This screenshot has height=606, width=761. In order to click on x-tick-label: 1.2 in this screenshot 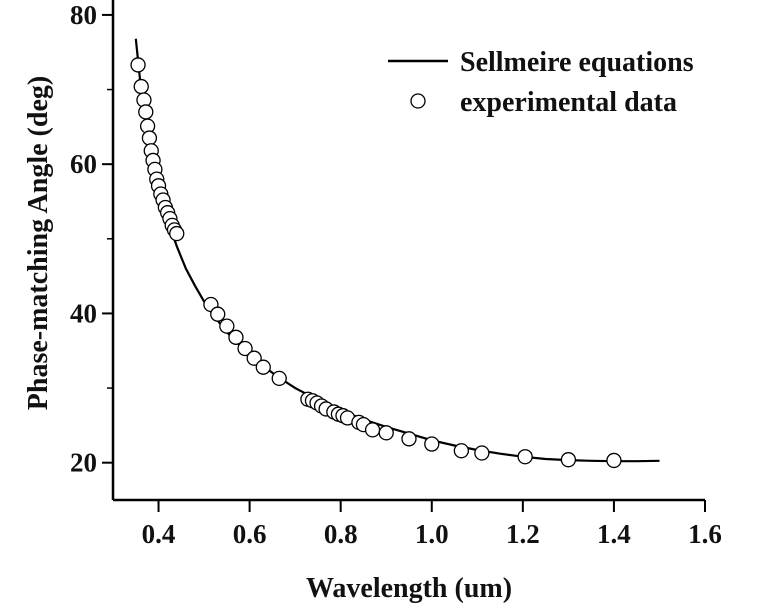, I will do `click(523, 534)`.